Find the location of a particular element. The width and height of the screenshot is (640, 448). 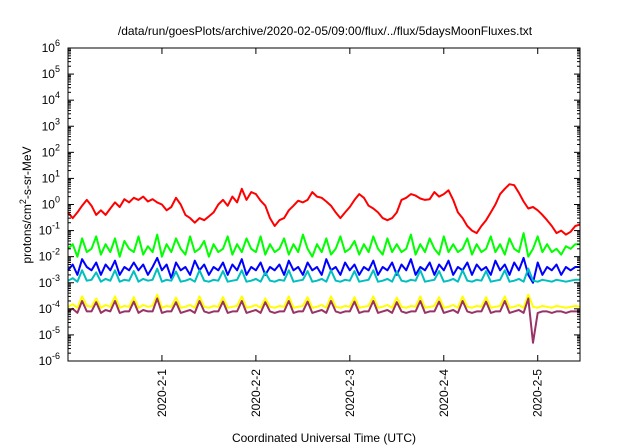

y-tick-label: 10⁶ is located at coordinates (51, 46).